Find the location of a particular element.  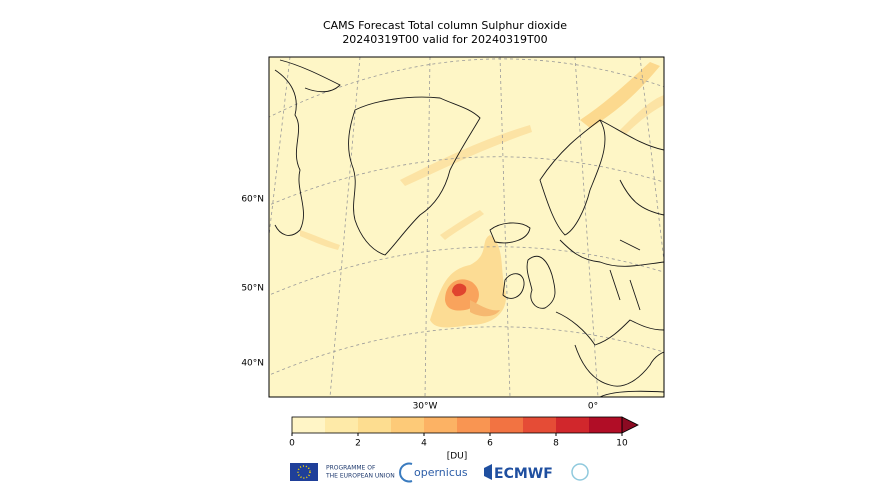

colorbar-tick-label: 4 is located at coordinates (424, 444).